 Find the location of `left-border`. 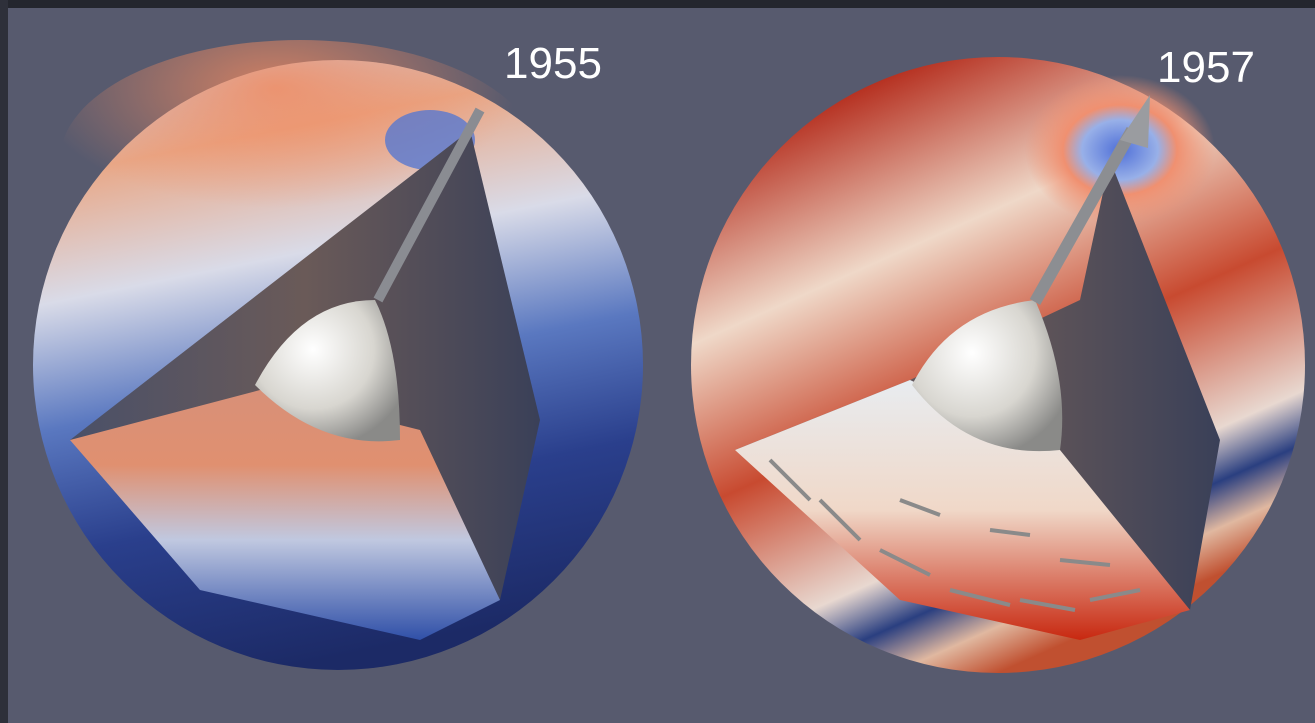

left-border is located at coordinates (4, 361).